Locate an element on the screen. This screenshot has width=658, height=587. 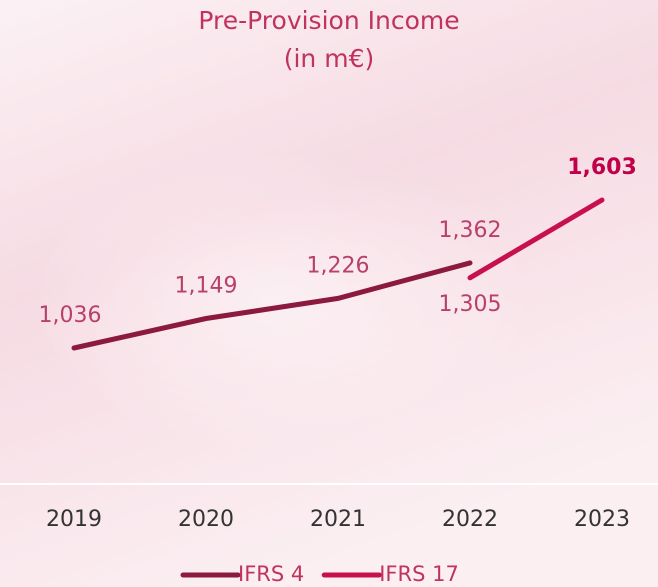
value-label: 1,226 is located at coordinates (338, 265).